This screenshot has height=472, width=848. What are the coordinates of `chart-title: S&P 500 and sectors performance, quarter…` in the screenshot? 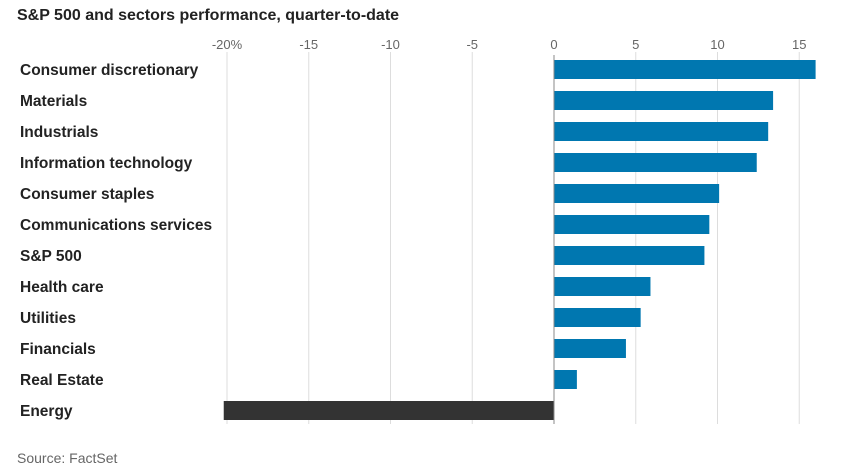 It's located at (208, 15).